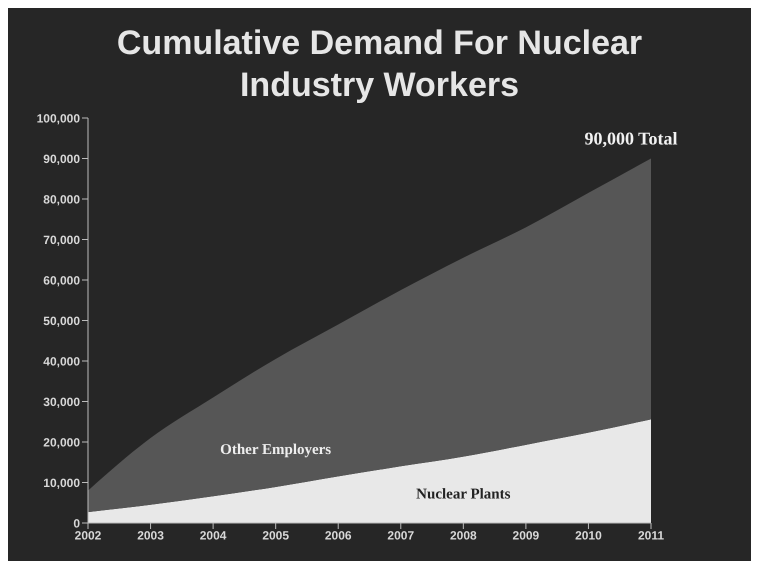 This screenshot has height=569, width=759. I want to click on x-tick-label: 2011, so click(651, 535).